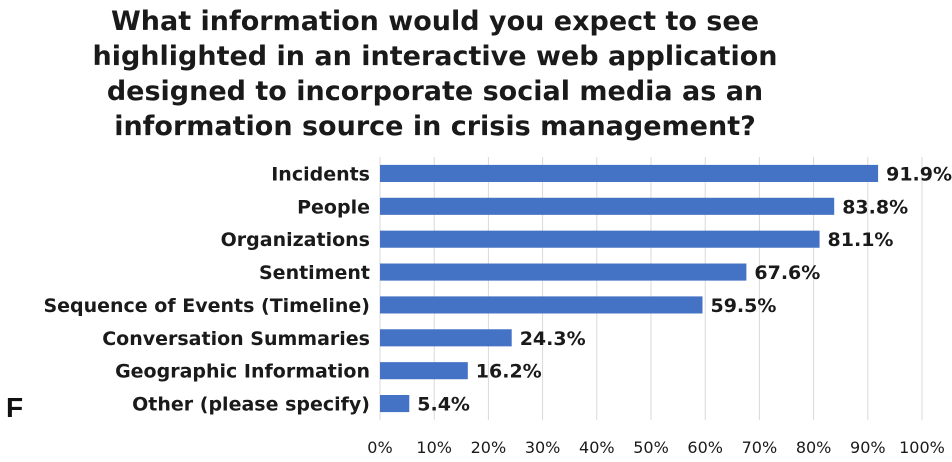  I want to click on x-tick-label: 20%, so click(489, 447).